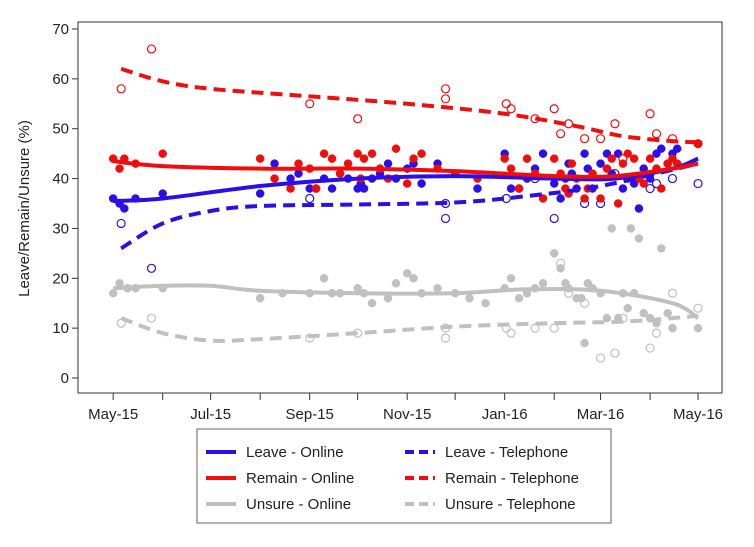  Describe the element at coordinates (406, 301) in the screenshot. I see `trend-line-unsure-online` at that location.